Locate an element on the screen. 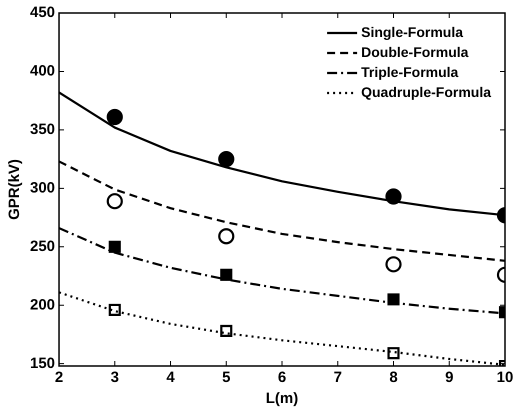  x-tick-label: 6 is located at coordinates (282, 377).